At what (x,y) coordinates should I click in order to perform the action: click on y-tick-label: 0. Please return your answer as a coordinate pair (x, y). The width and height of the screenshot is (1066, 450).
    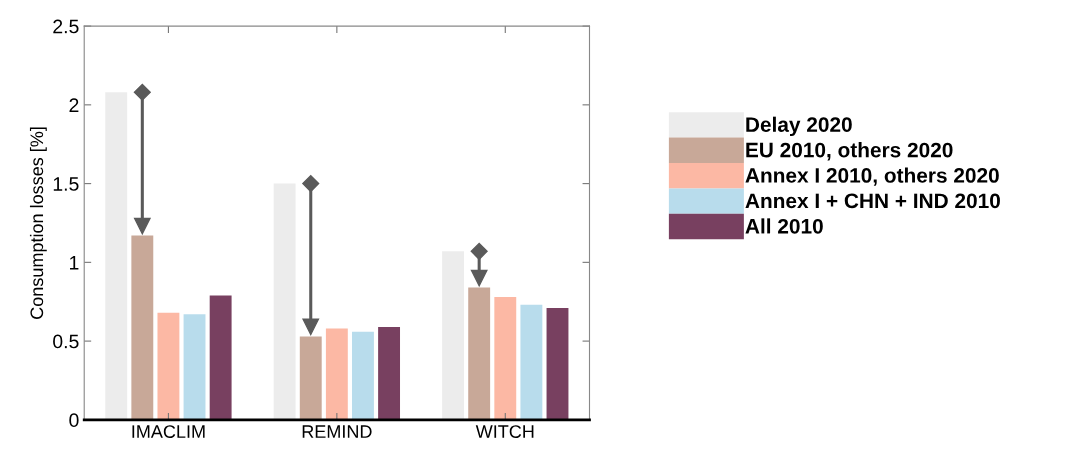
    Looking at the image, I should click on (74, 420).